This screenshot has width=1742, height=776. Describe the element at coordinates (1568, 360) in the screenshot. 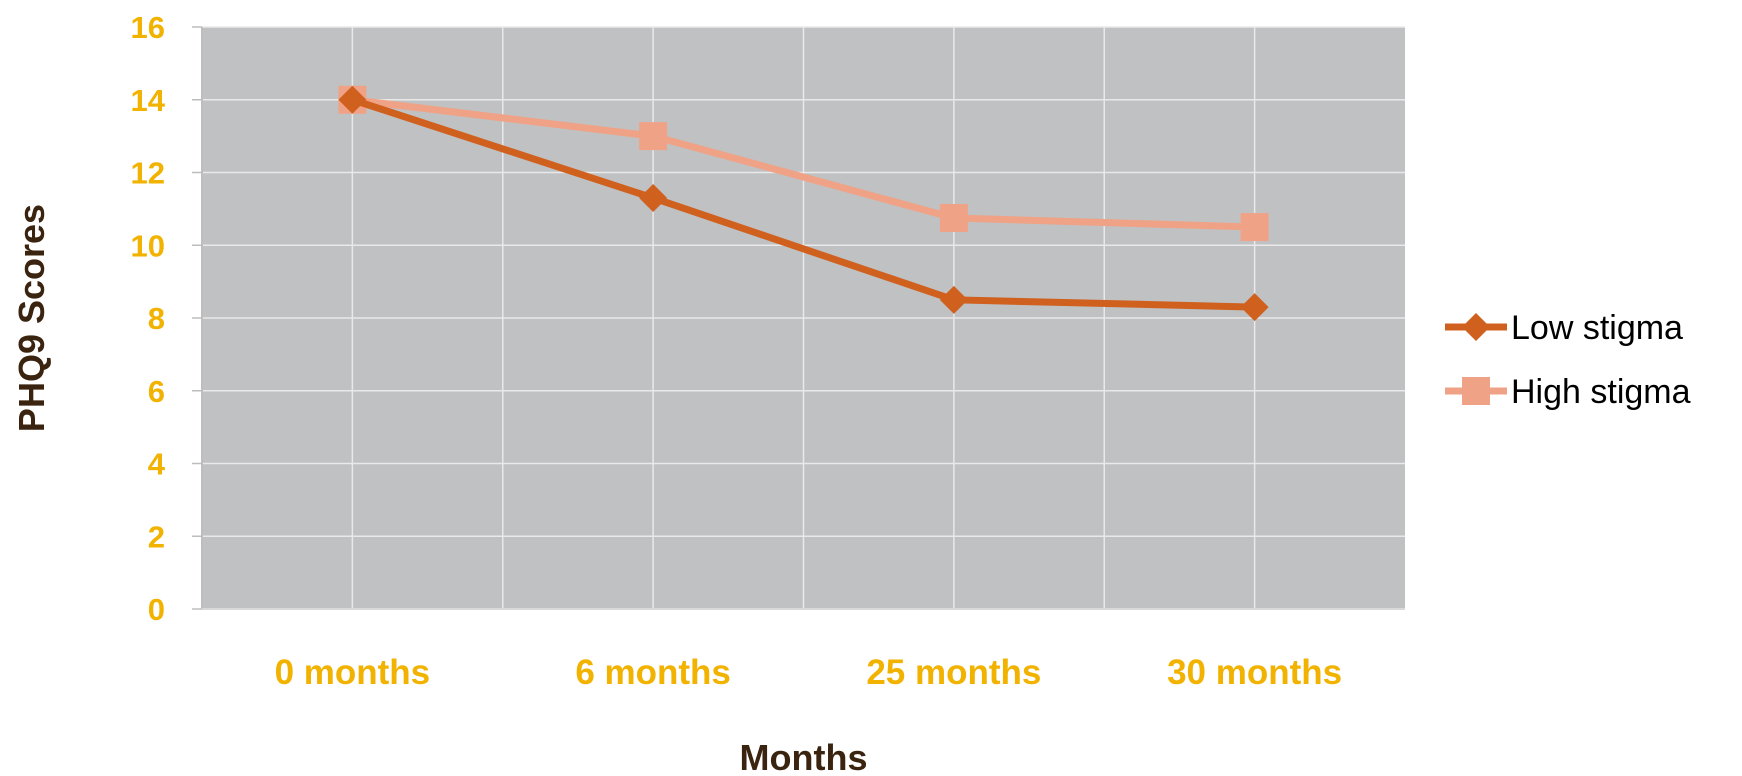

I see `legend: Low stigma High stigma` at that location.